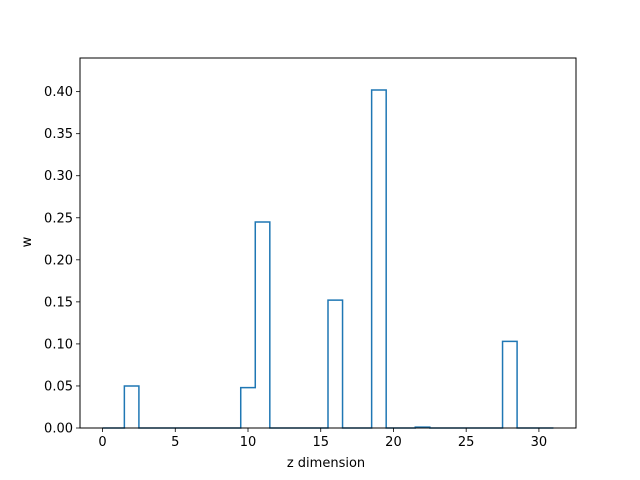 The image size is (640, 480). I want to click on x-axis-ticks: 0 5 10 15 20 25 30, so click(322, 439).